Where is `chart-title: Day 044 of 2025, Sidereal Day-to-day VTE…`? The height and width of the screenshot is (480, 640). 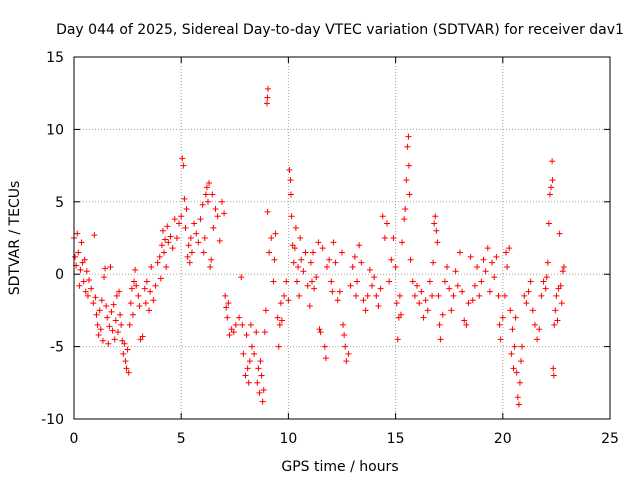 chart-title: Day 044 of 2025, Sidereal Day-to-day VTE… is located at coordinates (340, 30).